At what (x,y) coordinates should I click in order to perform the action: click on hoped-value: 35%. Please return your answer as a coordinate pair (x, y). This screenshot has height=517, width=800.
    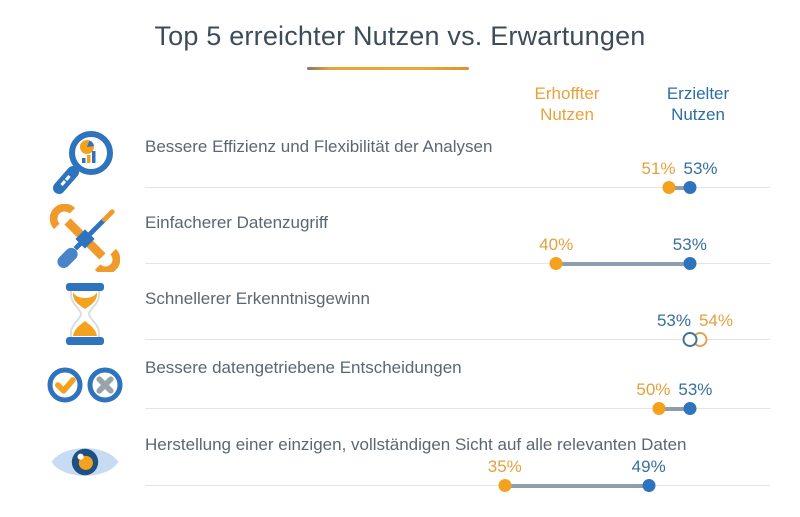
    Looking at the image, I should click on (504, 466).